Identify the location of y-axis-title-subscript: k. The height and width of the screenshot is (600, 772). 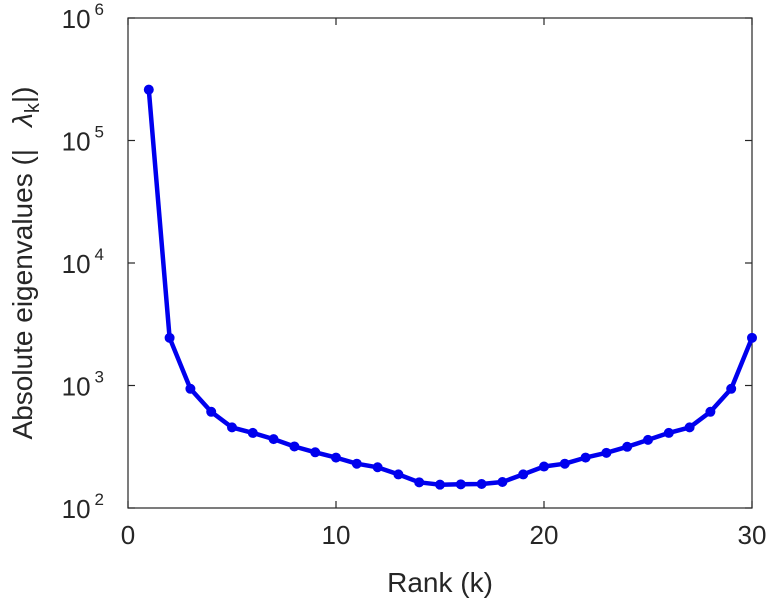
(33, 107).